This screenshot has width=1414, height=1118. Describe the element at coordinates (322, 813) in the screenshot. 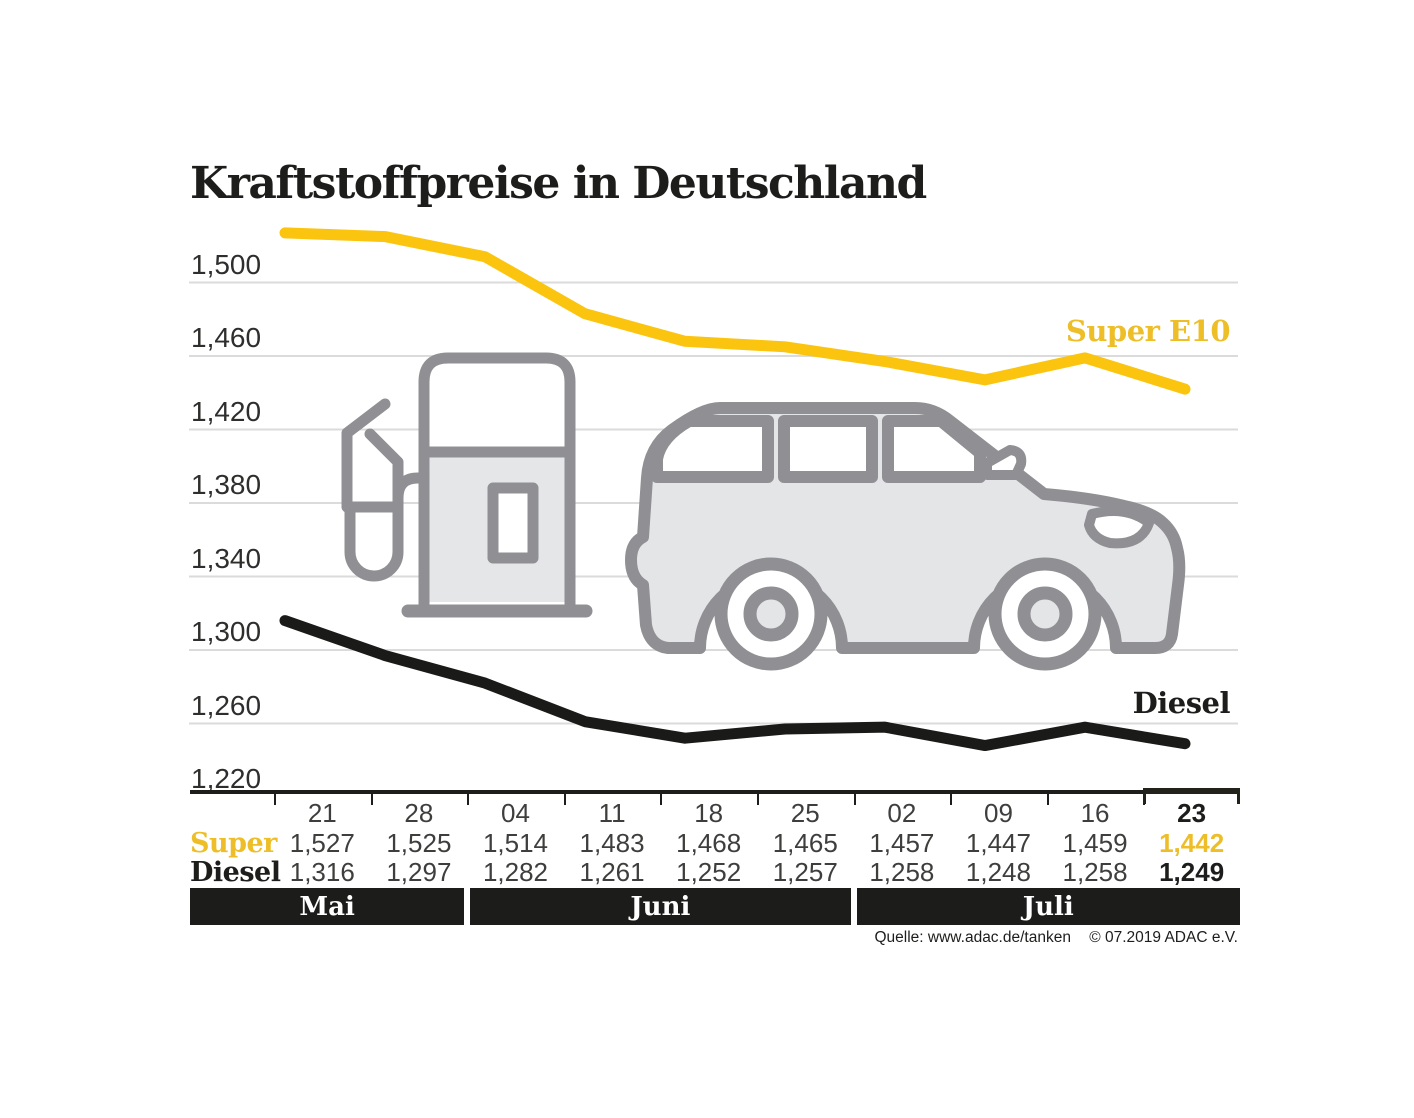

I see `date-cell: 21` at that location.